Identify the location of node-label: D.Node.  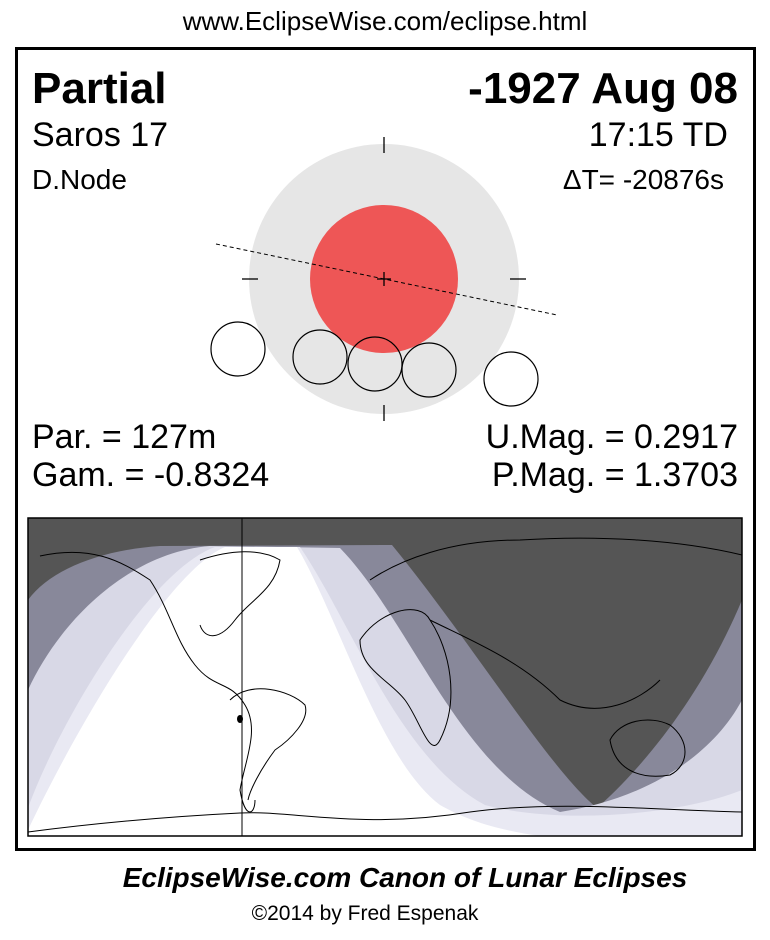
(79, 179).